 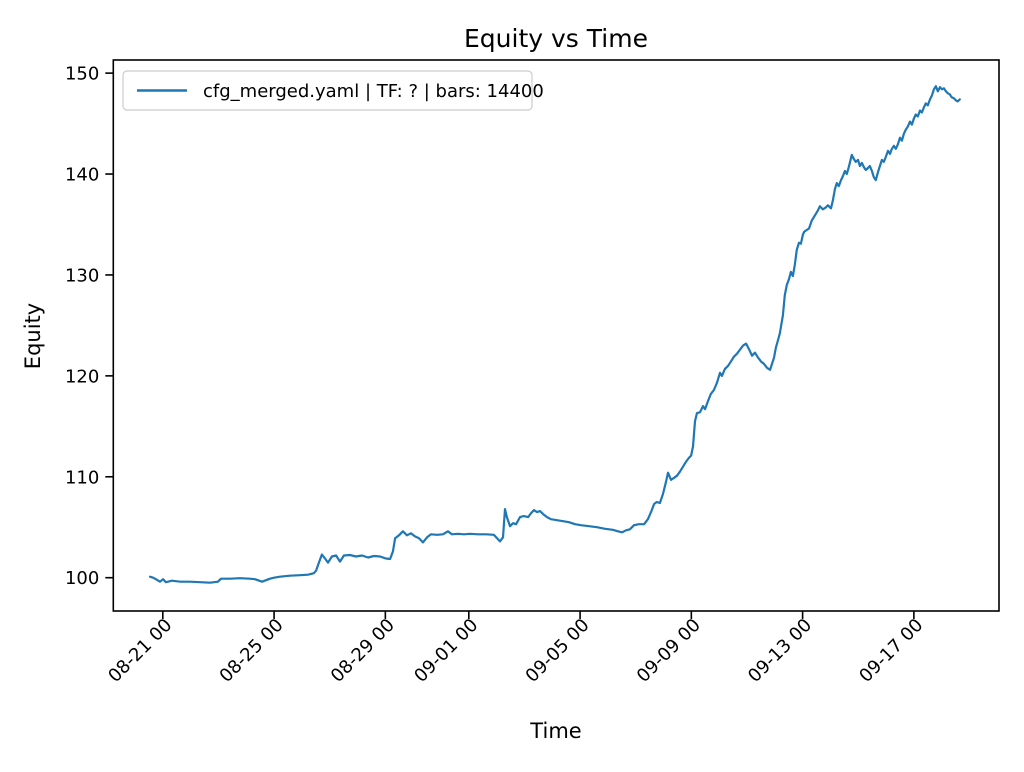 What do you see at coordinates (373, 91) in the screenshot?
I see `legend-entry-label: cfg_merged.yaml | TF: ? | bars: 14400` at bounding box center [373, 91].